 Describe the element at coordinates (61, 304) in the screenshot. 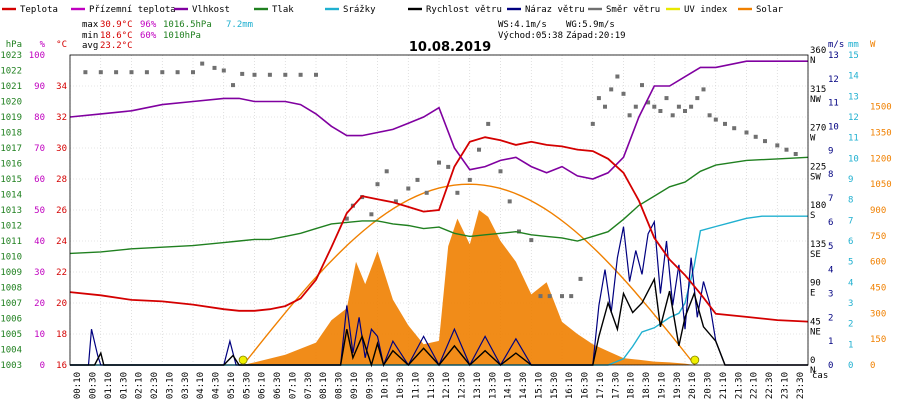

I see `celsius-tick: 20` at that location.